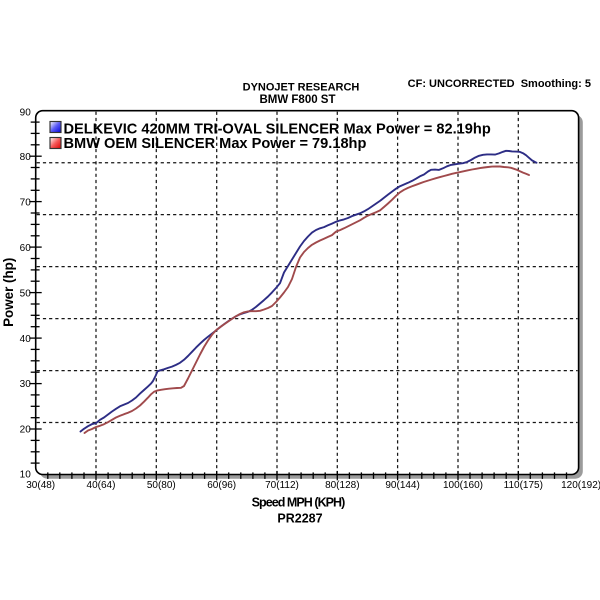  Describe the element at coordinates (26, 157) in the screenshot. I see `svg-text: 80` at that location.